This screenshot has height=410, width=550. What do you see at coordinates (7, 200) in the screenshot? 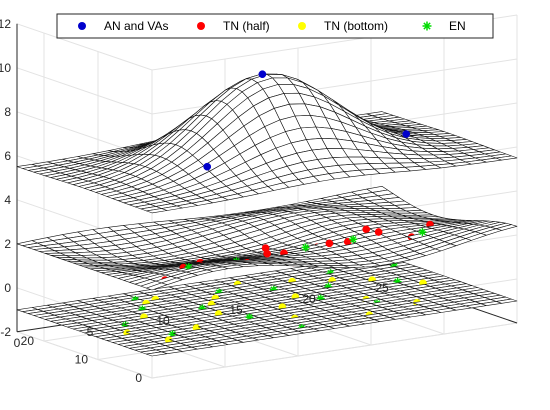
I see `z-tick-label: 4` at bounding box center [7, 200].